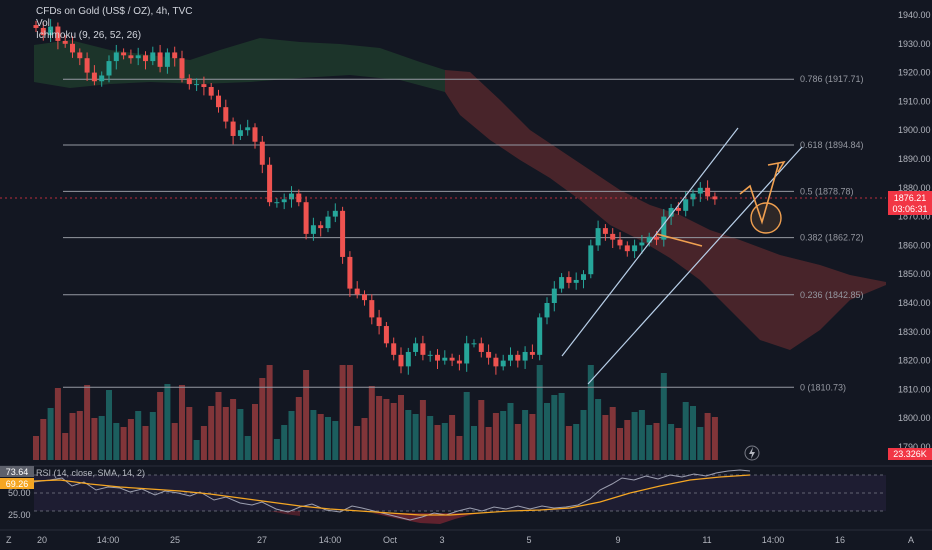 Image resolution: width=932 pixels, height=550 pixels. What do you see at coordinates (759, 194) in the screenshot?
I see `projection-path` at bounding box center [759, 194].